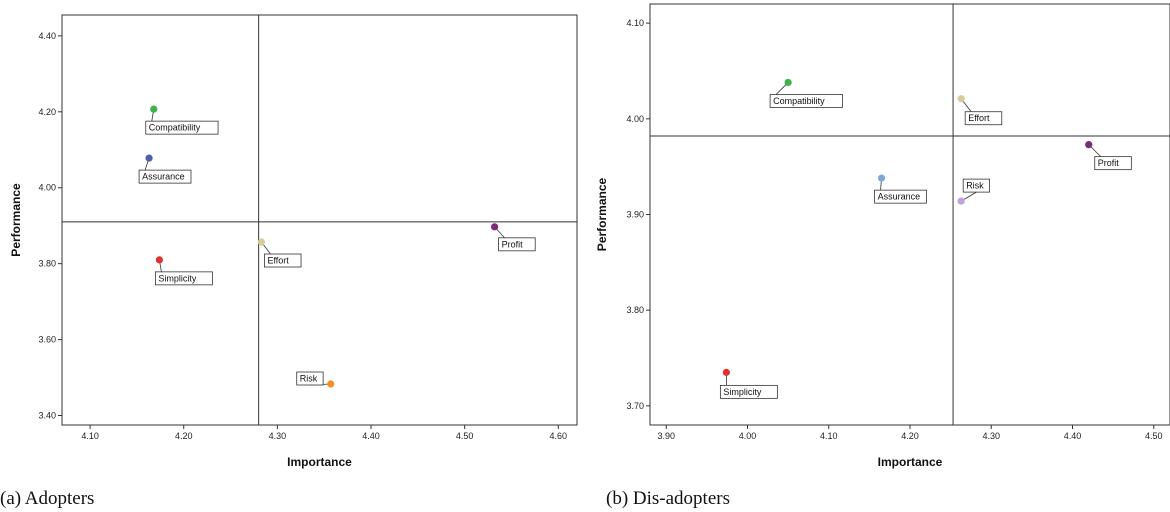 This screenshot has height=512, width=1170. I want to click on y-tick-label: 4.10, so click(635, 23).